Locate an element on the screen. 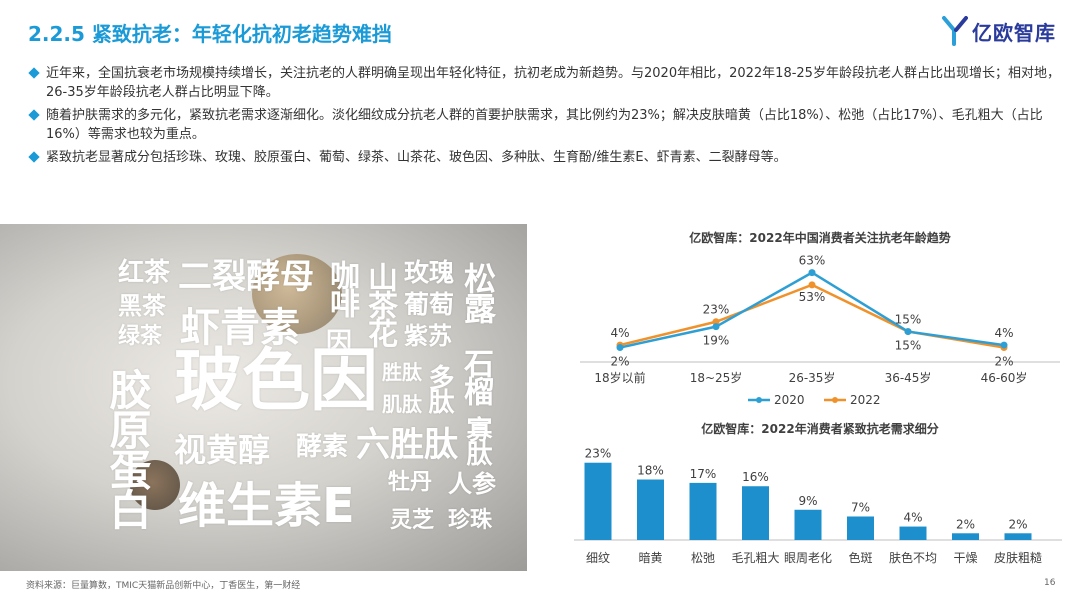  word-cloud-term: 牡丹 is located at coordinates (410, 482).